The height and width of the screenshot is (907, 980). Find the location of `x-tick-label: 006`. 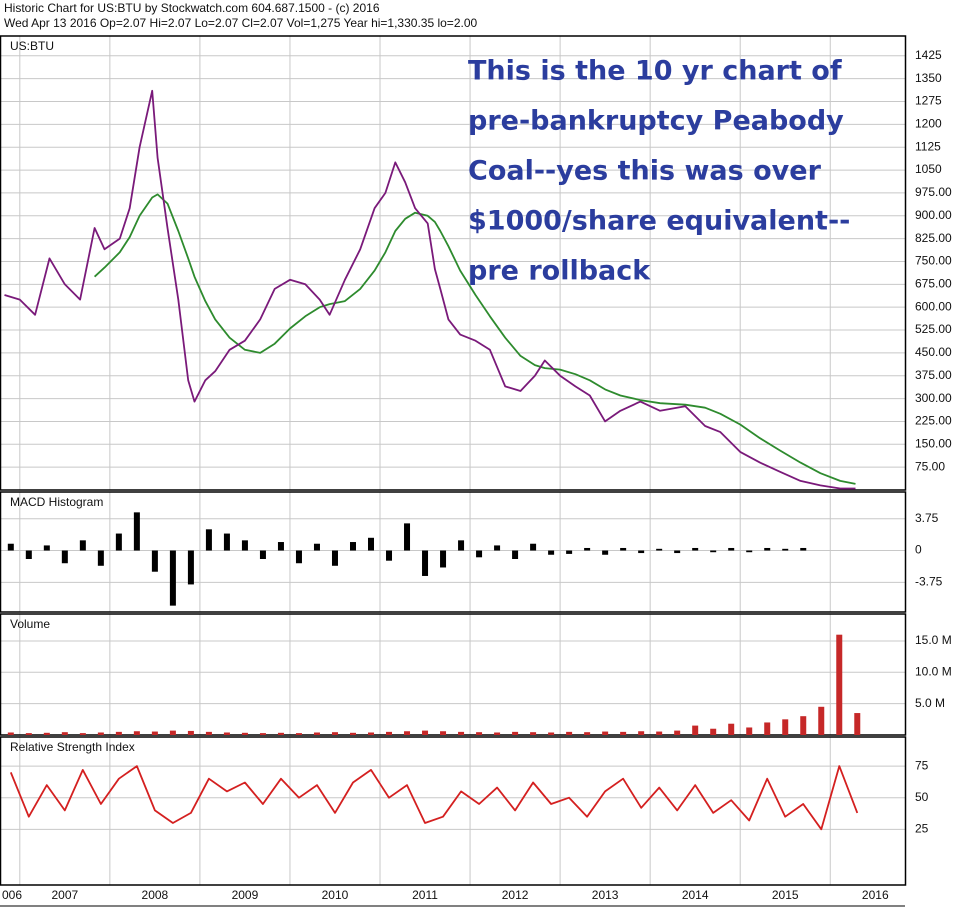

x-tick-label: 006 is located at coordinates (12, 895).